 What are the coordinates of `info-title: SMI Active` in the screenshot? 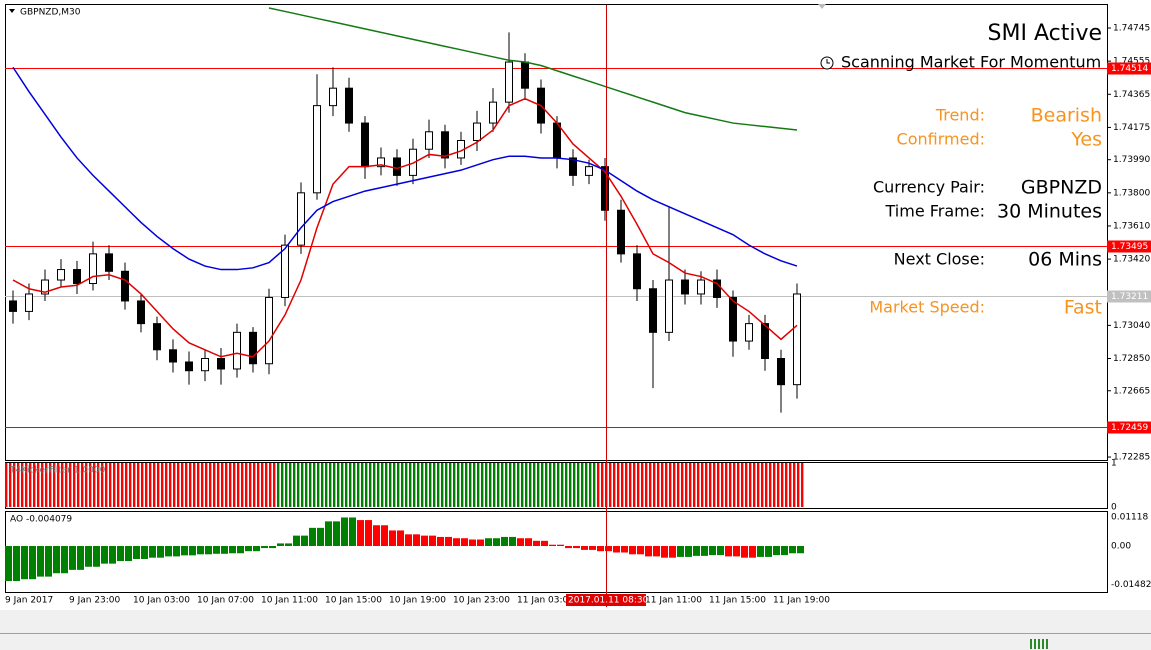 It's located at (1045, 33).